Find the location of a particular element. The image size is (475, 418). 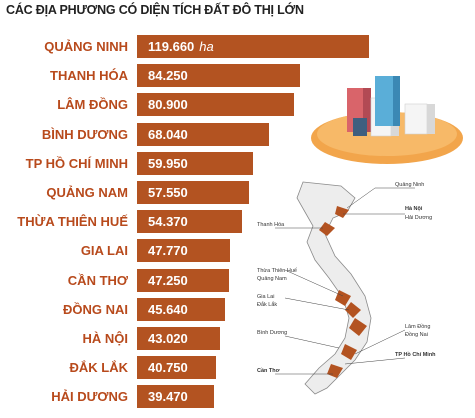

map-label-tp-ho-chi-minh: TP Hồ Chí Minh is located at coordinates (415, 355).